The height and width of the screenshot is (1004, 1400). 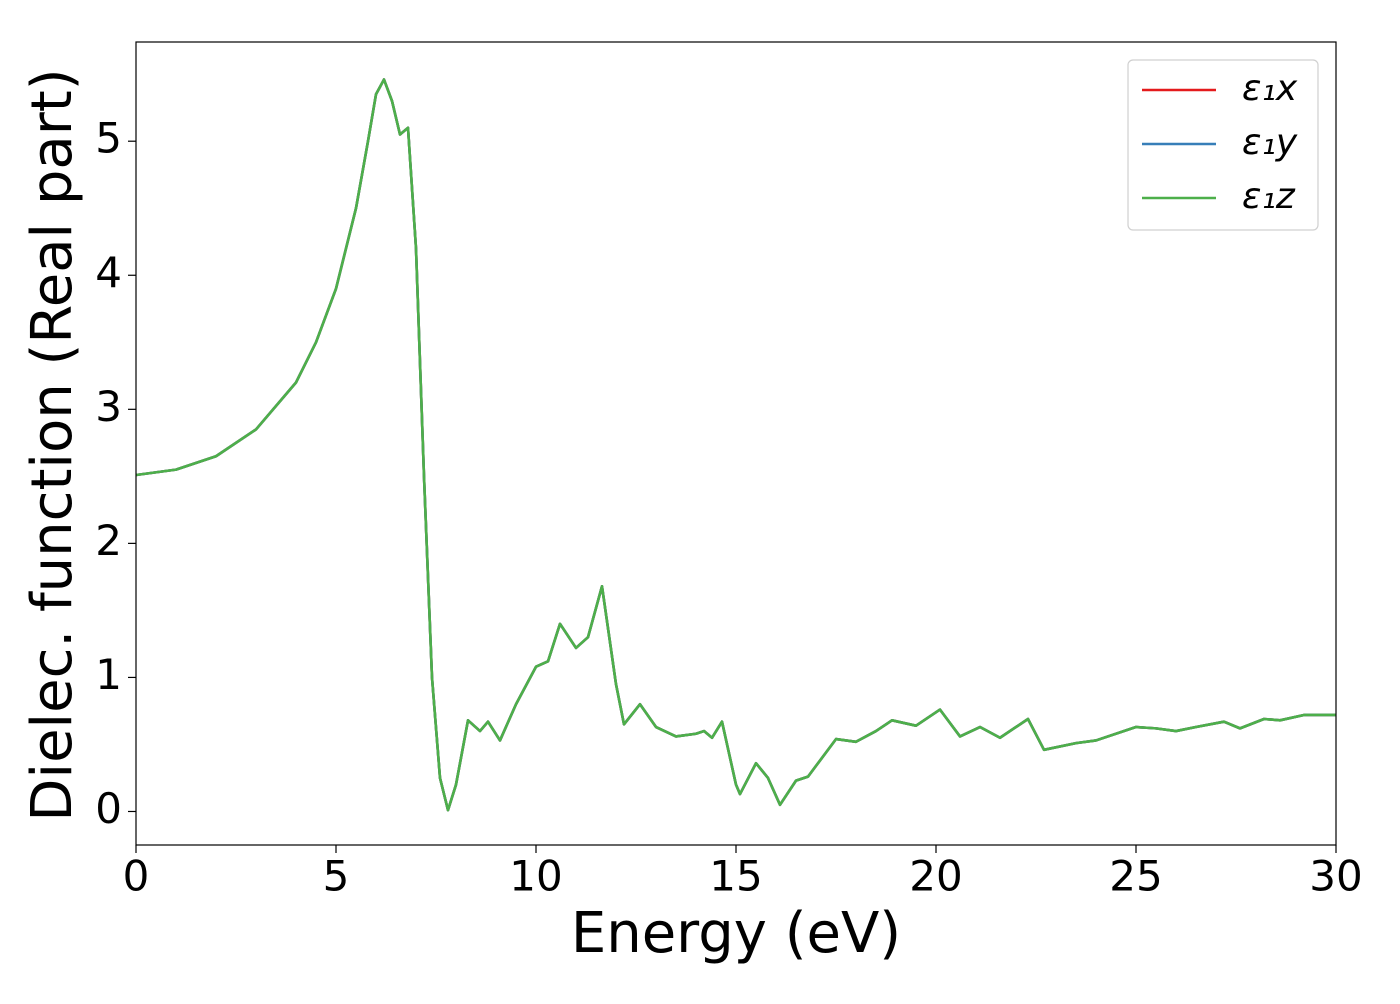 I want to click on y-tick-label: 3, so click(x=108, y=406).